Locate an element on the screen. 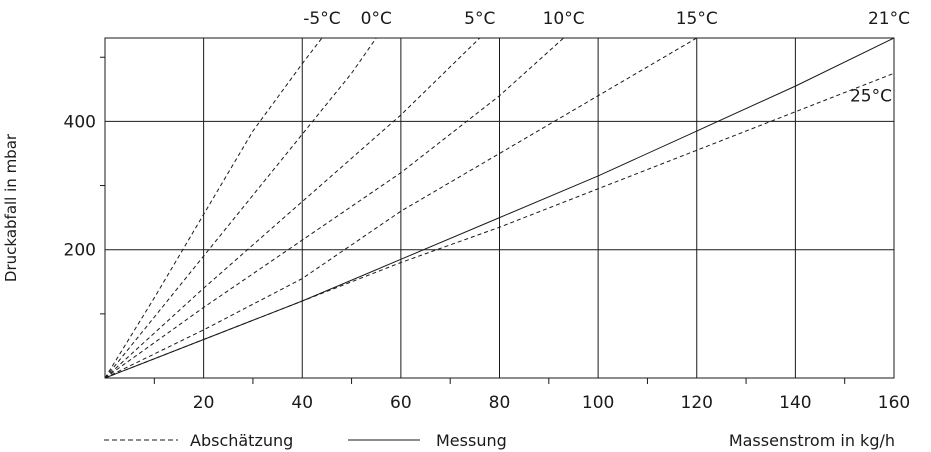 This screenshot has width=931, height=452. y-tick-label: 200 is located at coordinates (80, 251).